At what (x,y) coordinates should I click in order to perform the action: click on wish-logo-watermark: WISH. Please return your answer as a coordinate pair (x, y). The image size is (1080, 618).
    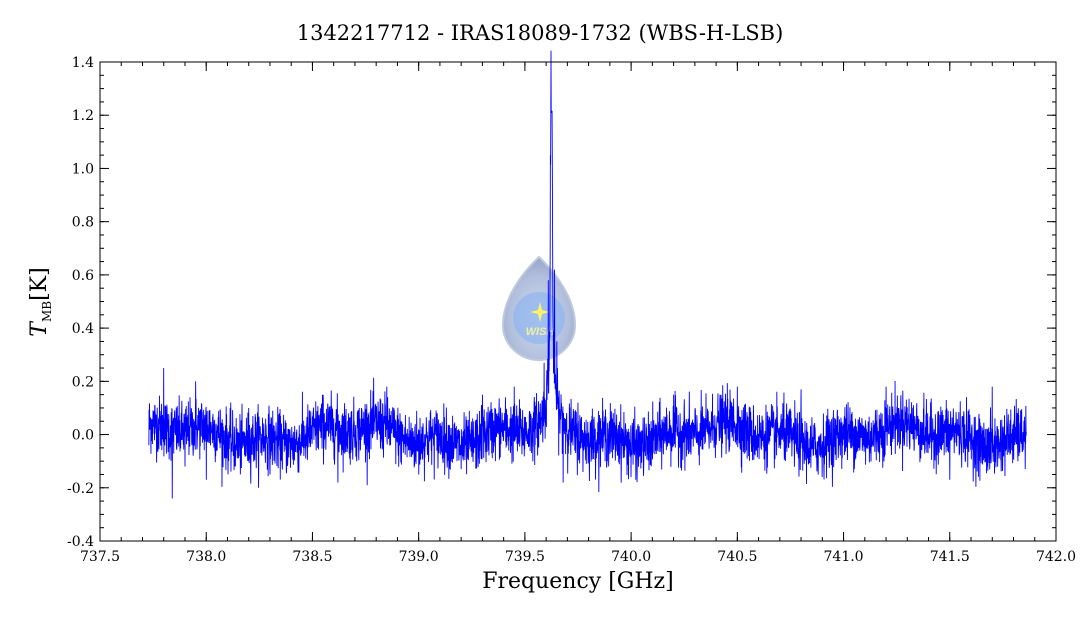
    Looking at the image, I should click on (539, 308).